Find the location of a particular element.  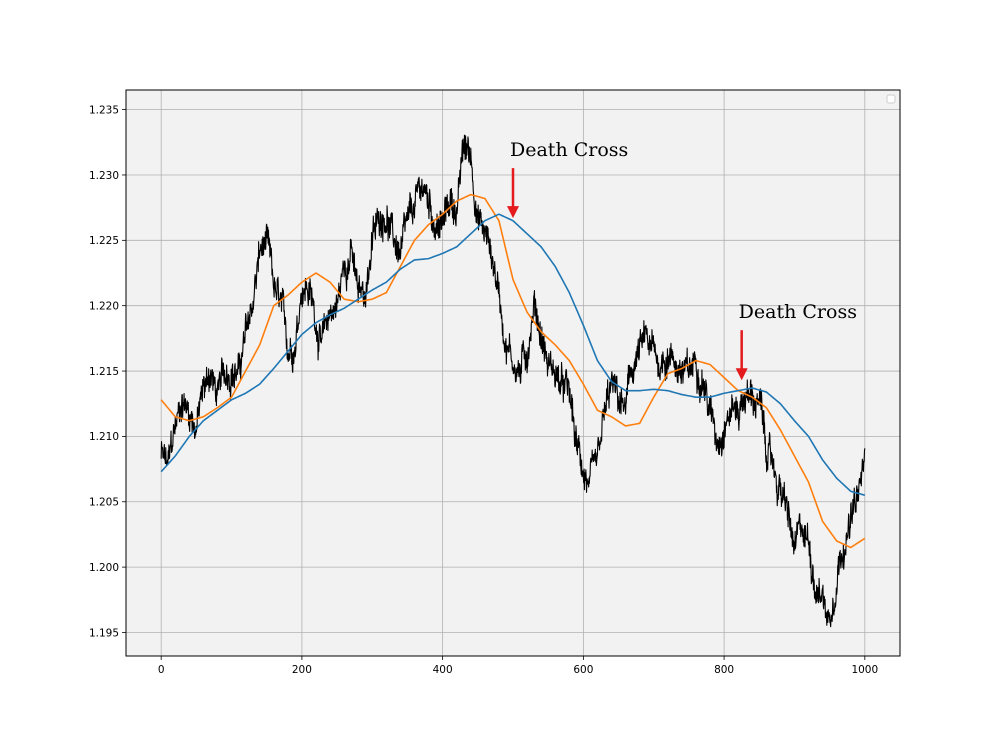

x-tick-label: 200 is located at coordinates (302, 670).